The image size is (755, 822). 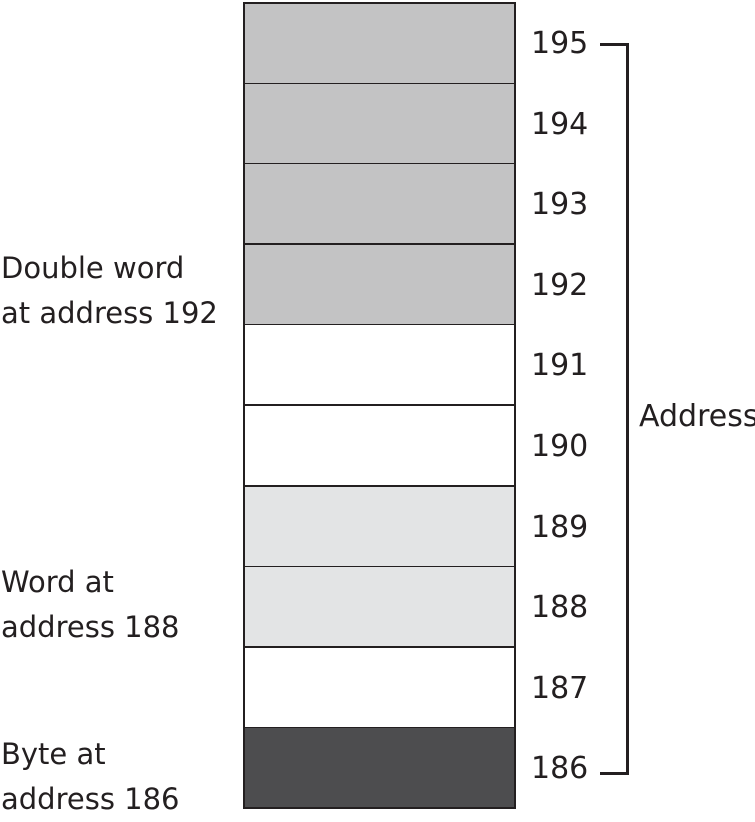 I want to click on address-label-188: 188, so click(x=560, y=607).